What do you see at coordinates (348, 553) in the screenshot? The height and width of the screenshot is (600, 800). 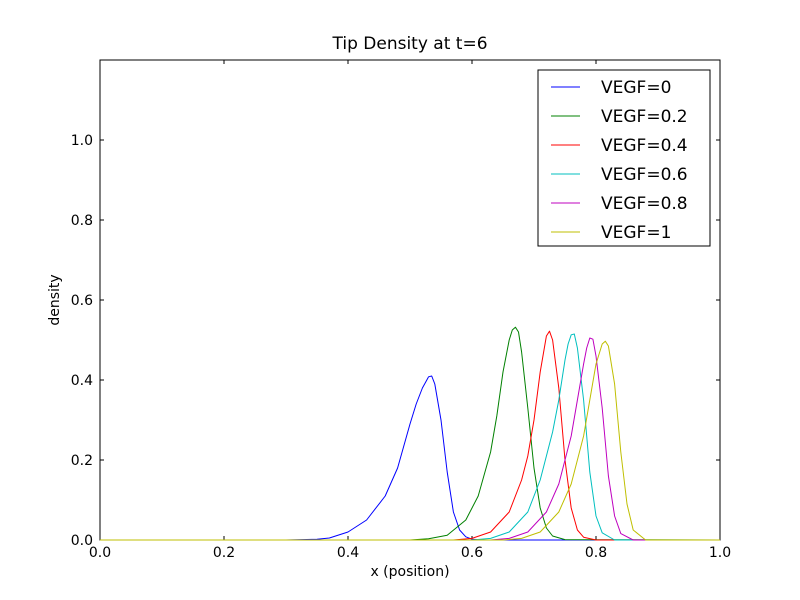 I see `x-tick-label: 0.4` at bounding box center [348, 553].